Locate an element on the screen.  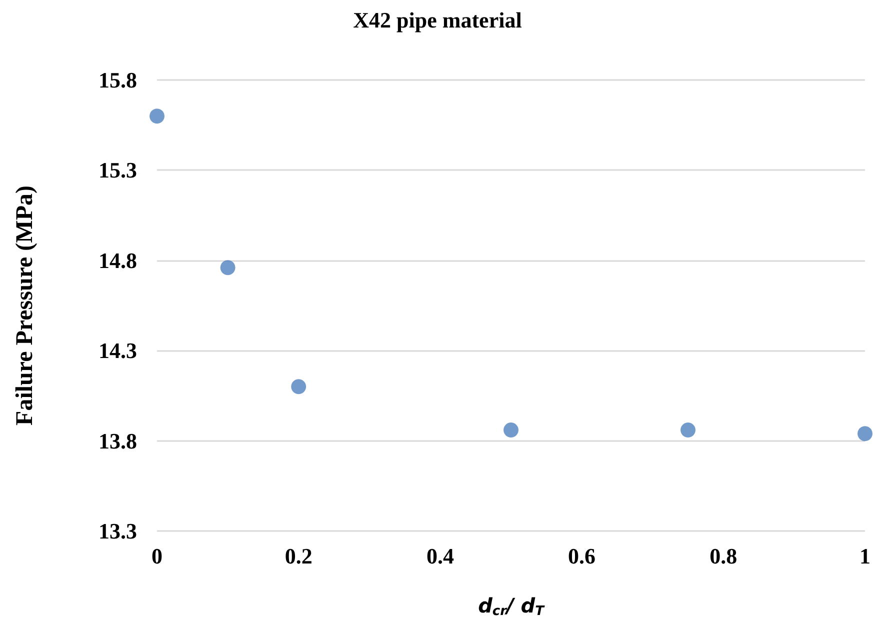
y-tick-label: 13.8 is located at coordinates (117, 441).